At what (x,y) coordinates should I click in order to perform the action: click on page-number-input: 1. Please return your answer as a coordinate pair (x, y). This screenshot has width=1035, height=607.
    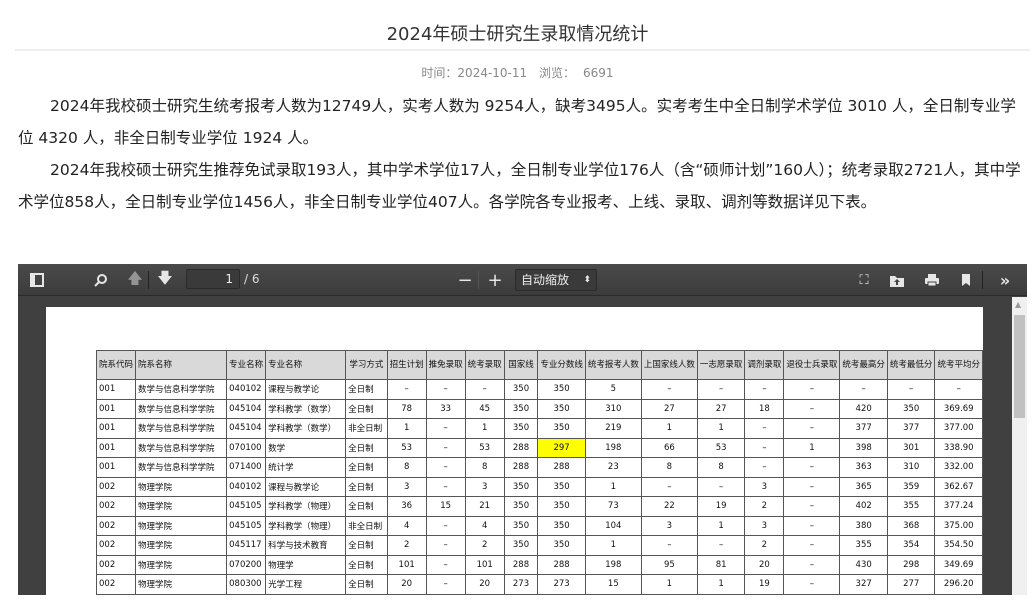
    Looking at the image, I should click on (213, 279).